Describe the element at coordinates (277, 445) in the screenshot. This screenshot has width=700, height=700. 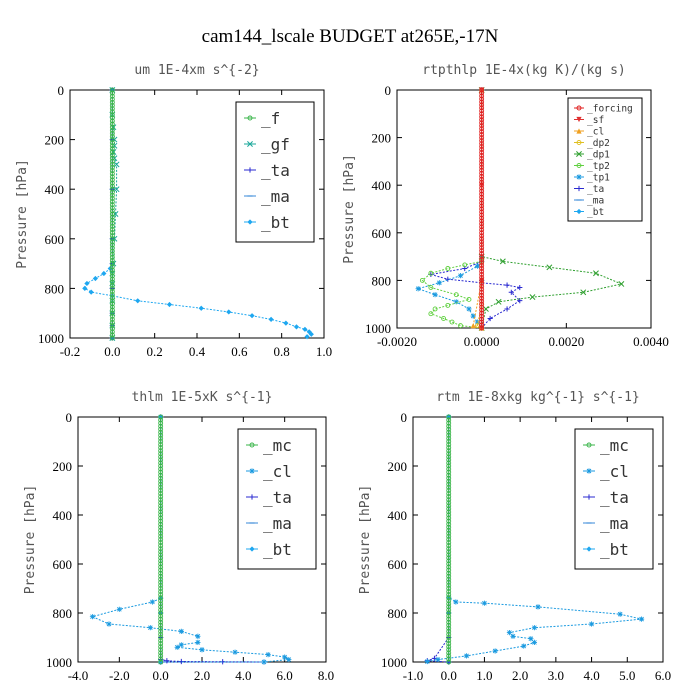
I see `legend-label: _mc` at that location.